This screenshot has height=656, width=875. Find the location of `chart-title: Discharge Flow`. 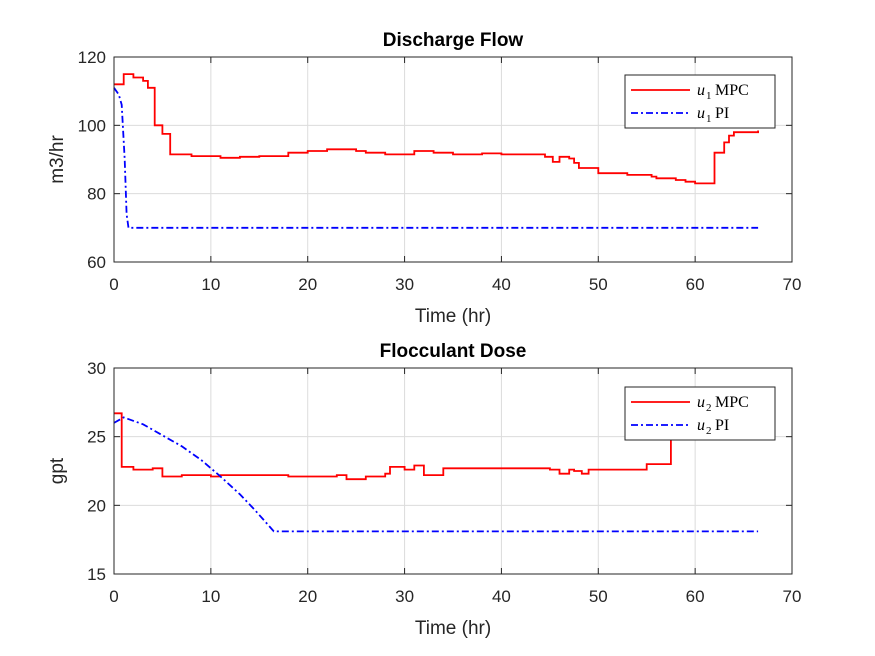

chart-title: Discharge Flow is located at coordinates (453, 40).